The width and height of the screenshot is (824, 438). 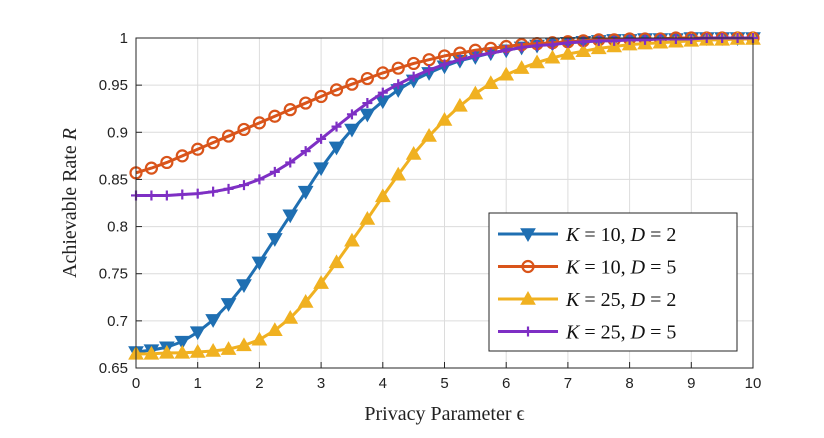 I want to click on legend-item-2: K = 10, D = 5, so click(x=587, y=268).